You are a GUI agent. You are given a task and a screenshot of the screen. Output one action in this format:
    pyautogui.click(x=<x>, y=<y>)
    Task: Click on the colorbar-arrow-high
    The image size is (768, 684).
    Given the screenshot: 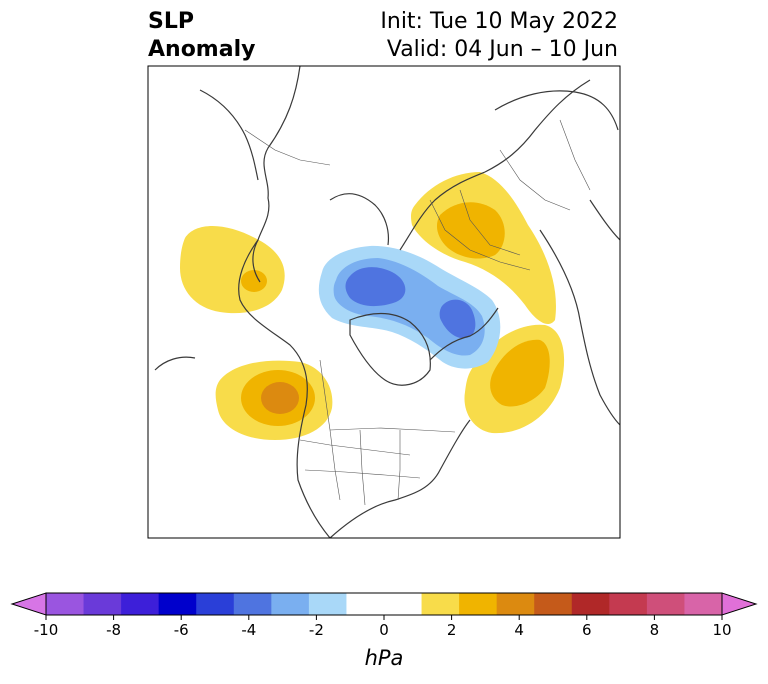 What is the action you would take?
    pyautogui.click(x=739, y=604)
    